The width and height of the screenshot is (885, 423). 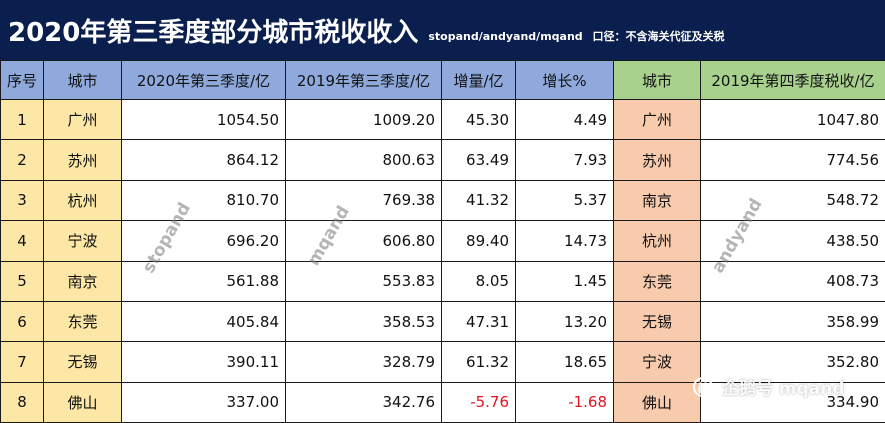 I want to click on city-cell: 东莞, so click(x=82, y=321).